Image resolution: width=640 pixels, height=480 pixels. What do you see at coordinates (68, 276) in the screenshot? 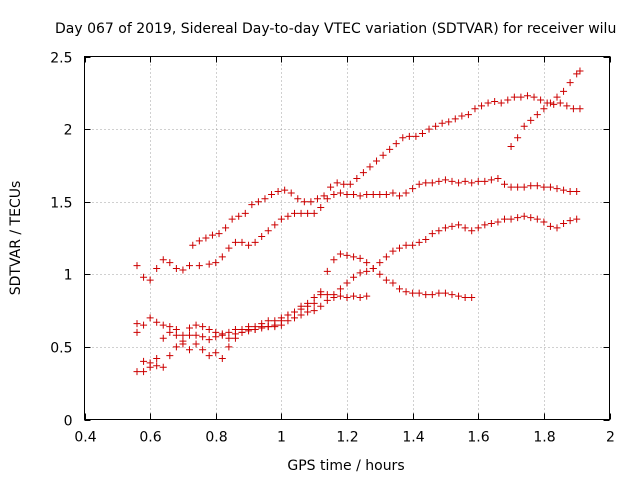
I see `y-tick-label: 1` at bounding box center [68, 276].